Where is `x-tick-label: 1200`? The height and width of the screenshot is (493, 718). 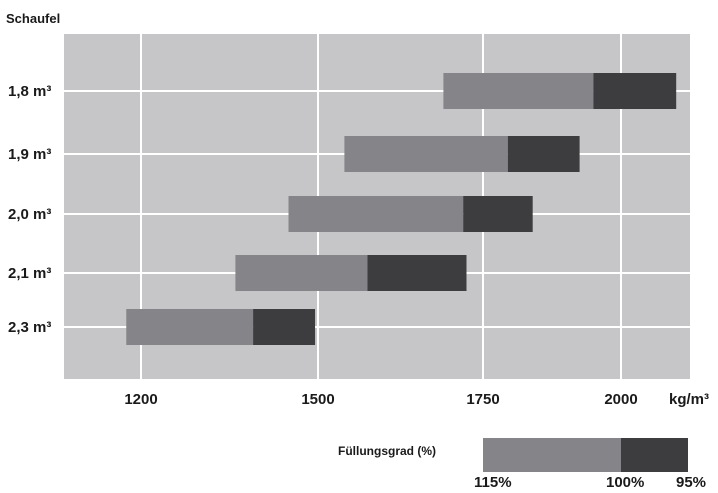 x-tick-label: 1200 is located at coordinates (140, 399).